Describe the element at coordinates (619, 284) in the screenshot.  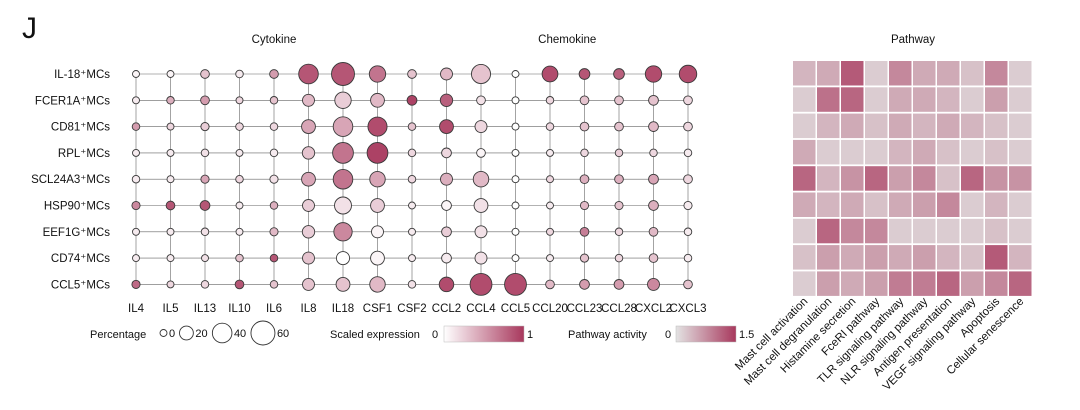
I see `dot-ccl28-row9` at that location.